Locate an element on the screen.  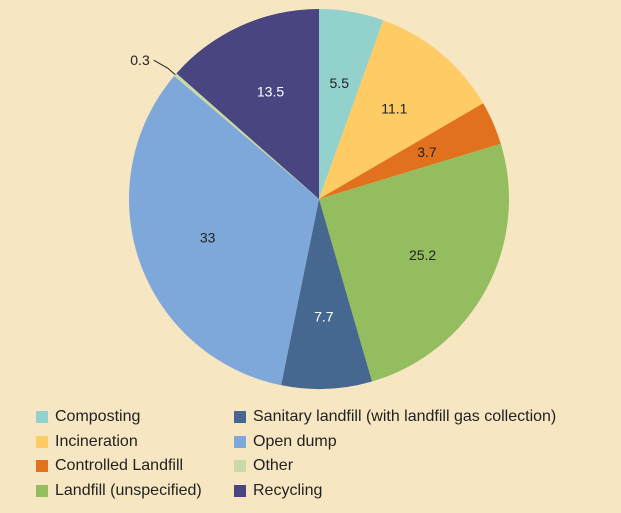
legend-label: Controlled Landfill is located at coordinates (119, 466).